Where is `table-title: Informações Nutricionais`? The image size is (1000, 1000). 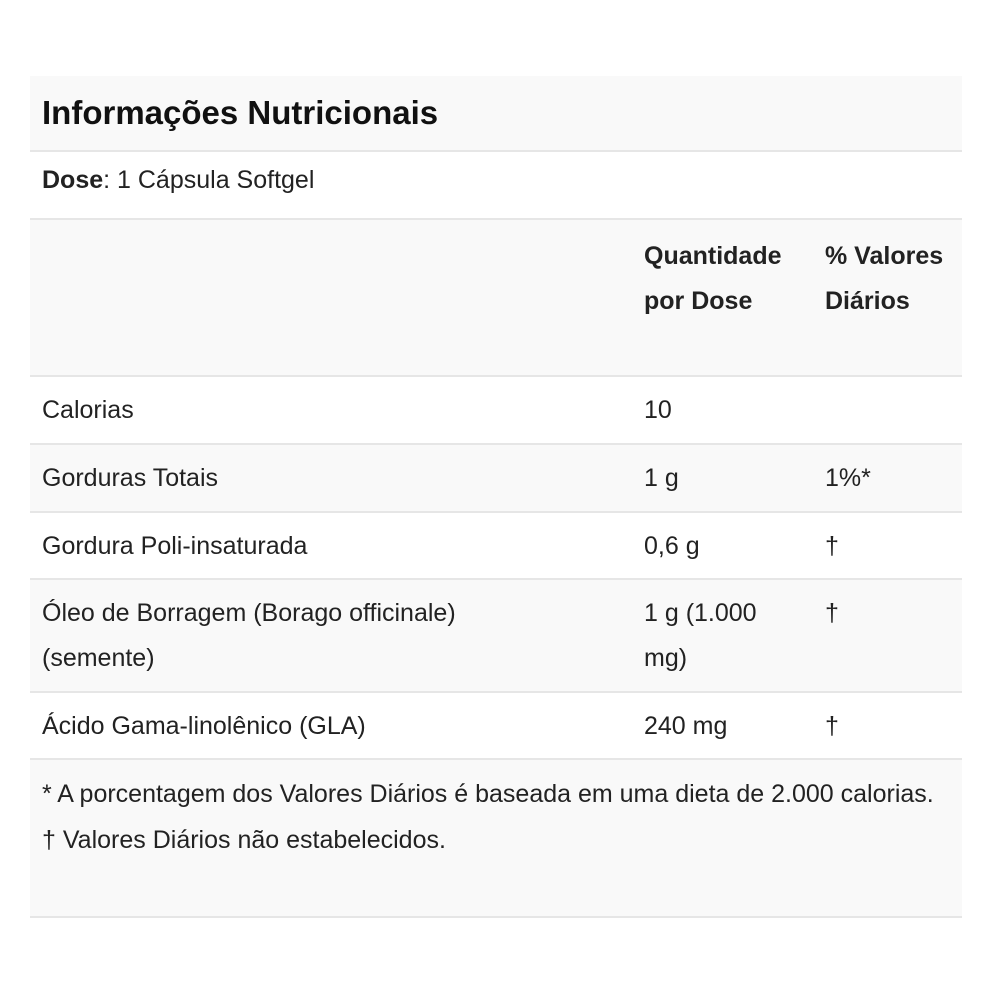
table-title: Informações Nutricionais is located at coordinates (496, 114).